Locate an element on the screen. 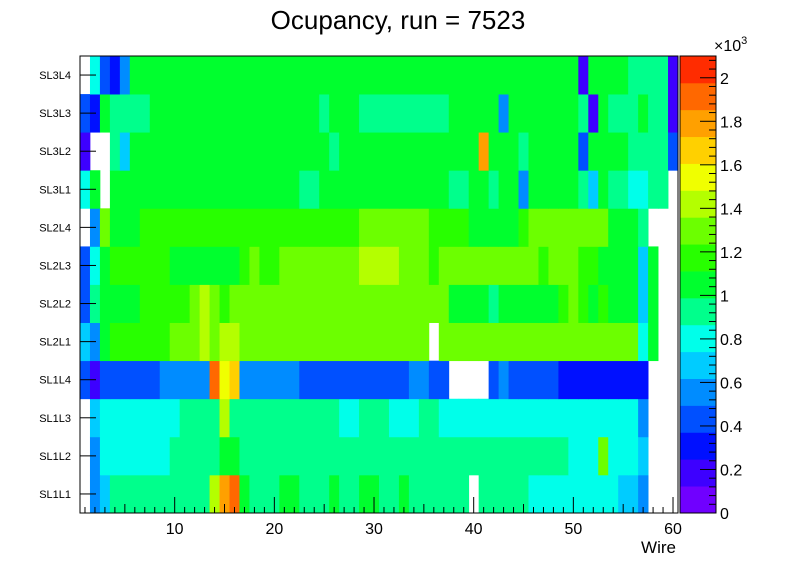 The width and height of the screenshot is (796, 572). color-scale-label: 2 is located at coordinates (724, 79).